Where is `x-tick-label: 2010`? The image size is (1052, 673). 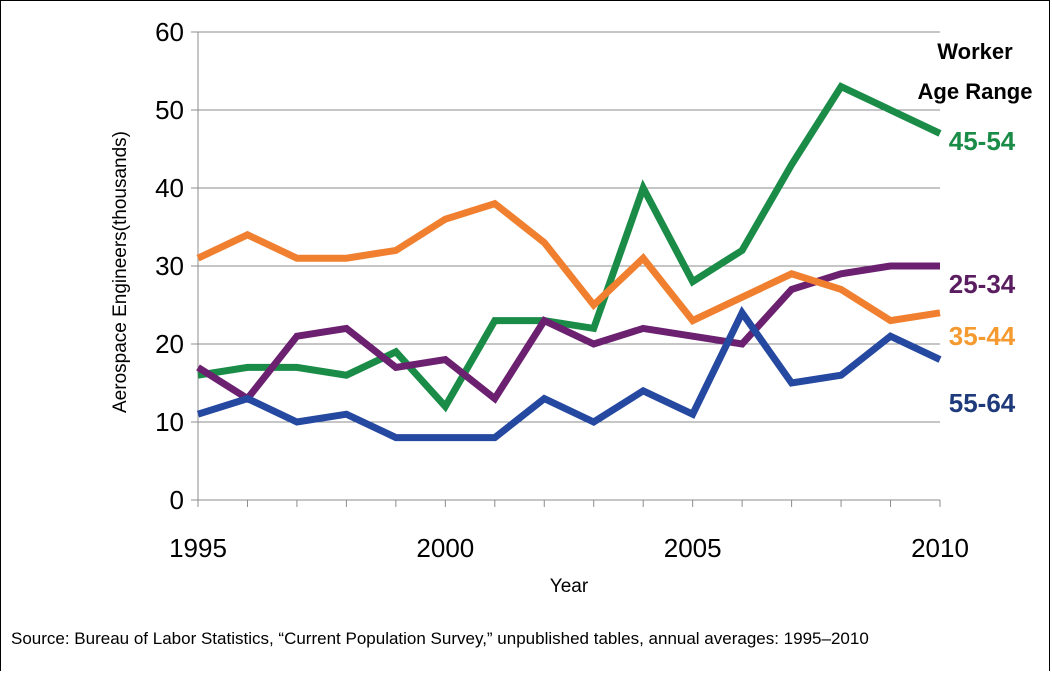 x-tick-label: 2010 is located at coordinates (940, 548).